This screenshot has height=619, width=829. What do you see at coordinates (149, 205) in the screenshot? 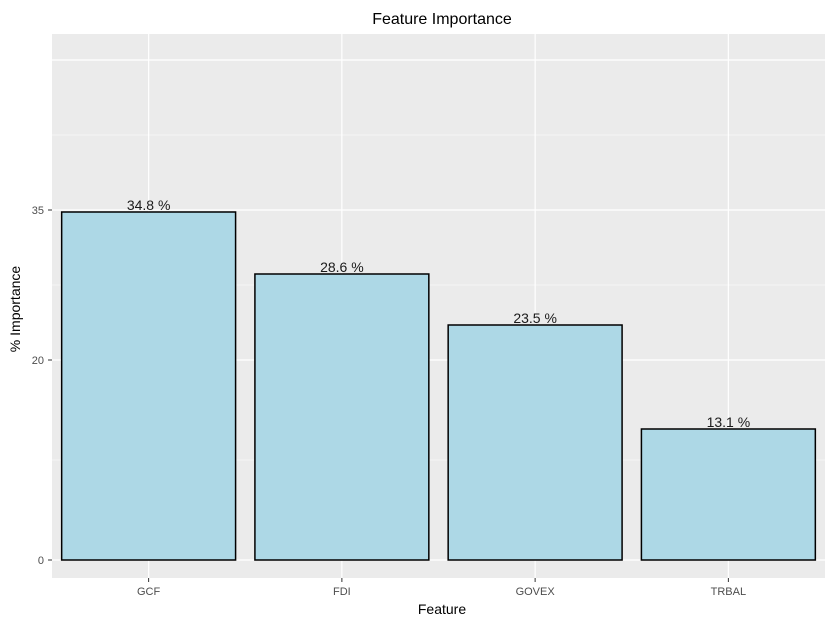
I see `data-label-gcf: 34.8 %` at bounding box center [149, 205].